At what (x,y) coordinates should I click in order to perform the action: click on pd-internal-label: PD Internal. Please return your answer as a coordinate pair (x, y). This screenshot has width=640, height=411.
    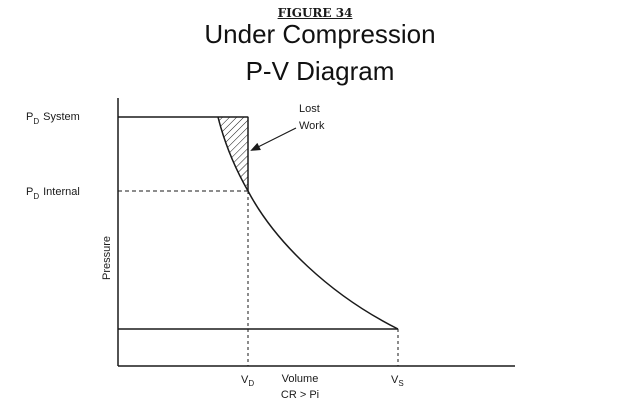
    Looking at the image, I should click on (53, 193).